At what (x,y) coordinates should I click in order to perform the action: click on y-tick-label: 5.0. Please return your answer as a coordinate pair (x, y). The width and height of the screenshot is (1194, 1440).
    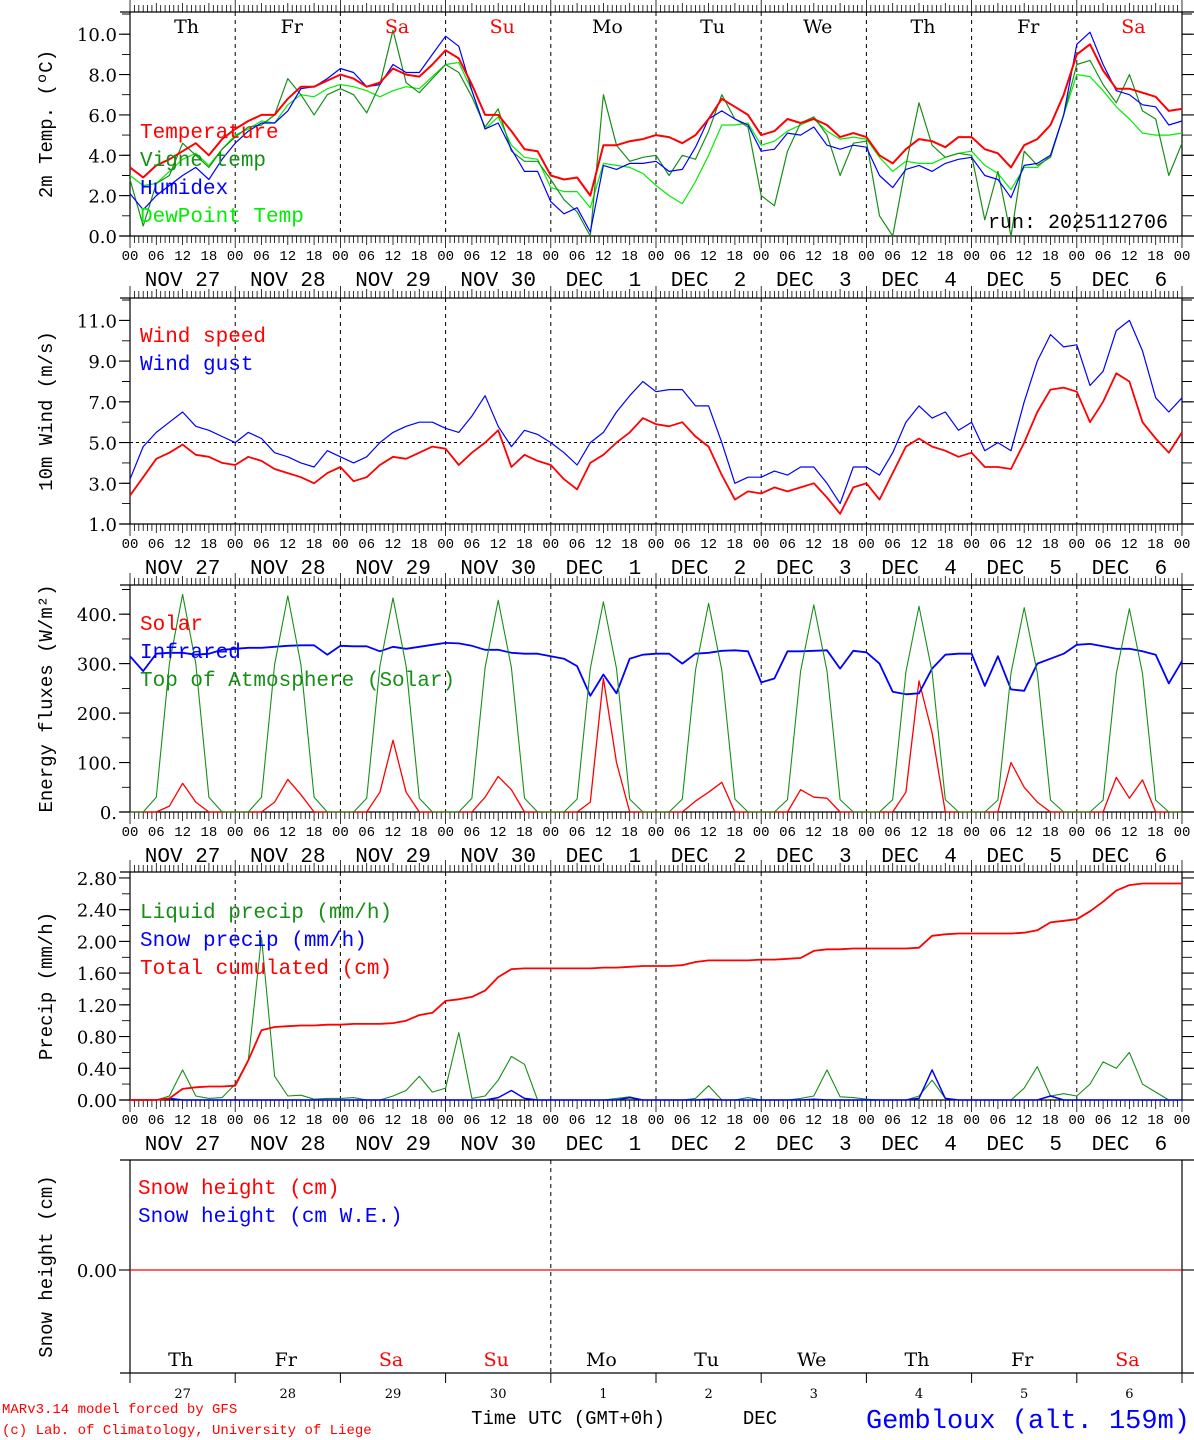
    Looking at the image, I should click on (102, 444).